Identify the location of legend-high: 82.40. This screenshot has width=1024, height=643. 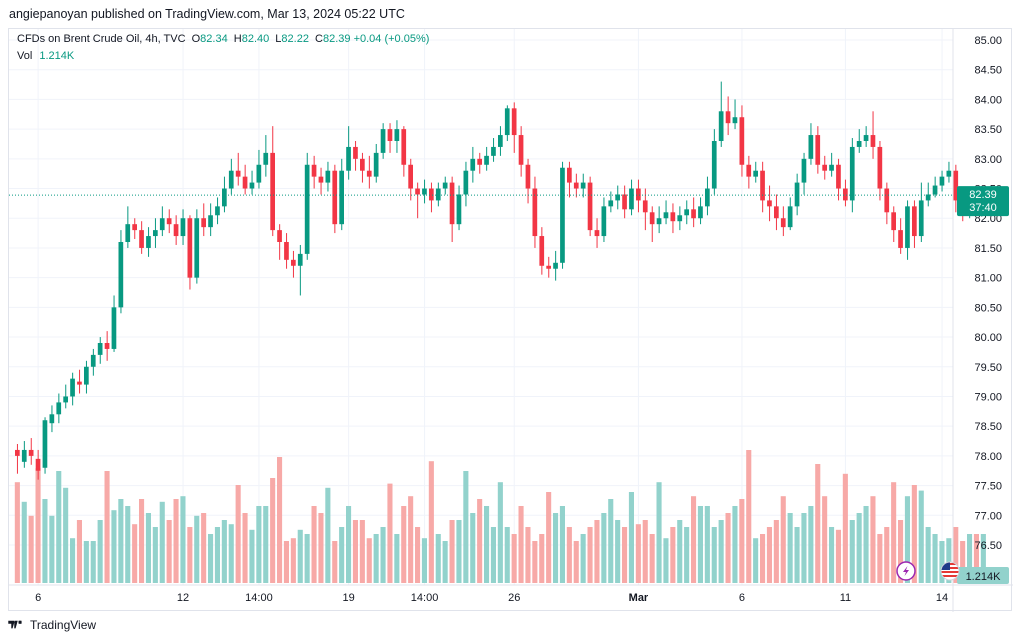
(255, 39).